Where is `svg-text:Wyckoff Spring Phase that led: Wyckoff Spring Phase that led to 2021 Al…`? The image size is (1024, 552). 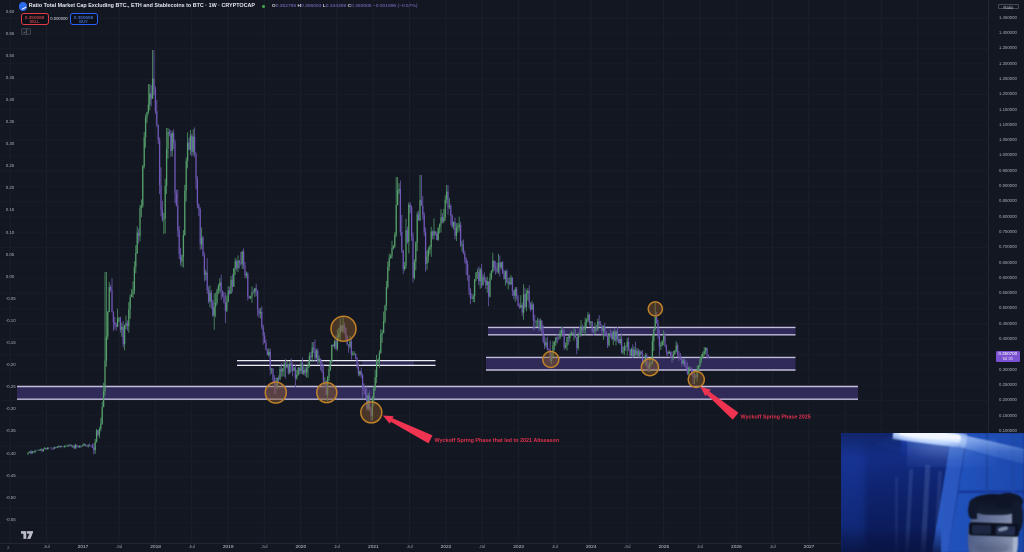 svg-text:Wyckoff Spring Phase that led: Wyckoff Spring Phase that led to 2021 Al… is located at coordinates (497, 441).